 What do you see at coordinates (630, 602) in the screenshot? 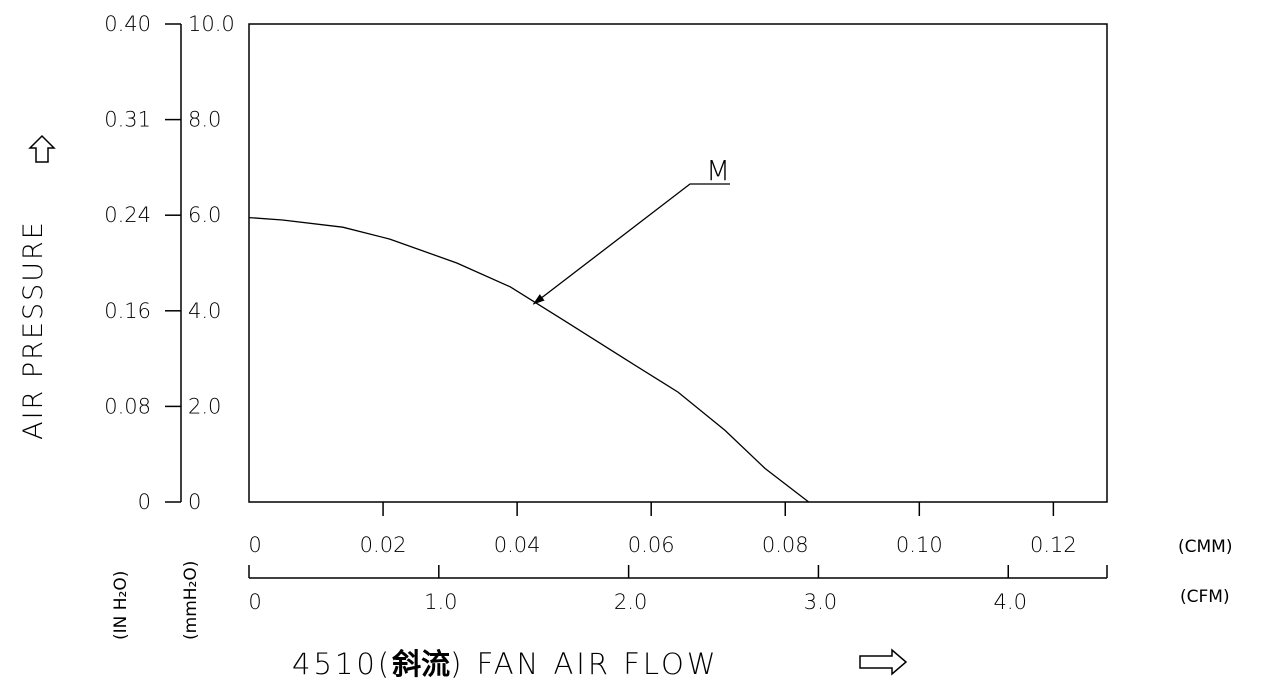
I see `x-tick-label-cfm: 2.0` at bounding box center [630, 602].